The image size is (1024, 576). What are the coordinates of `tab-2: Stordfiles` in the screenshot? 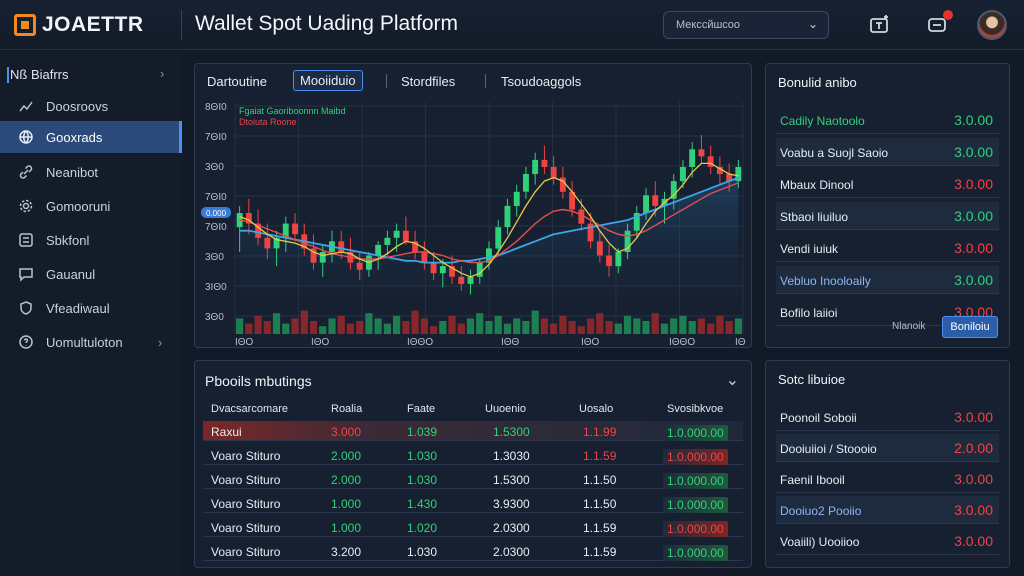 It's located at (428, 81).